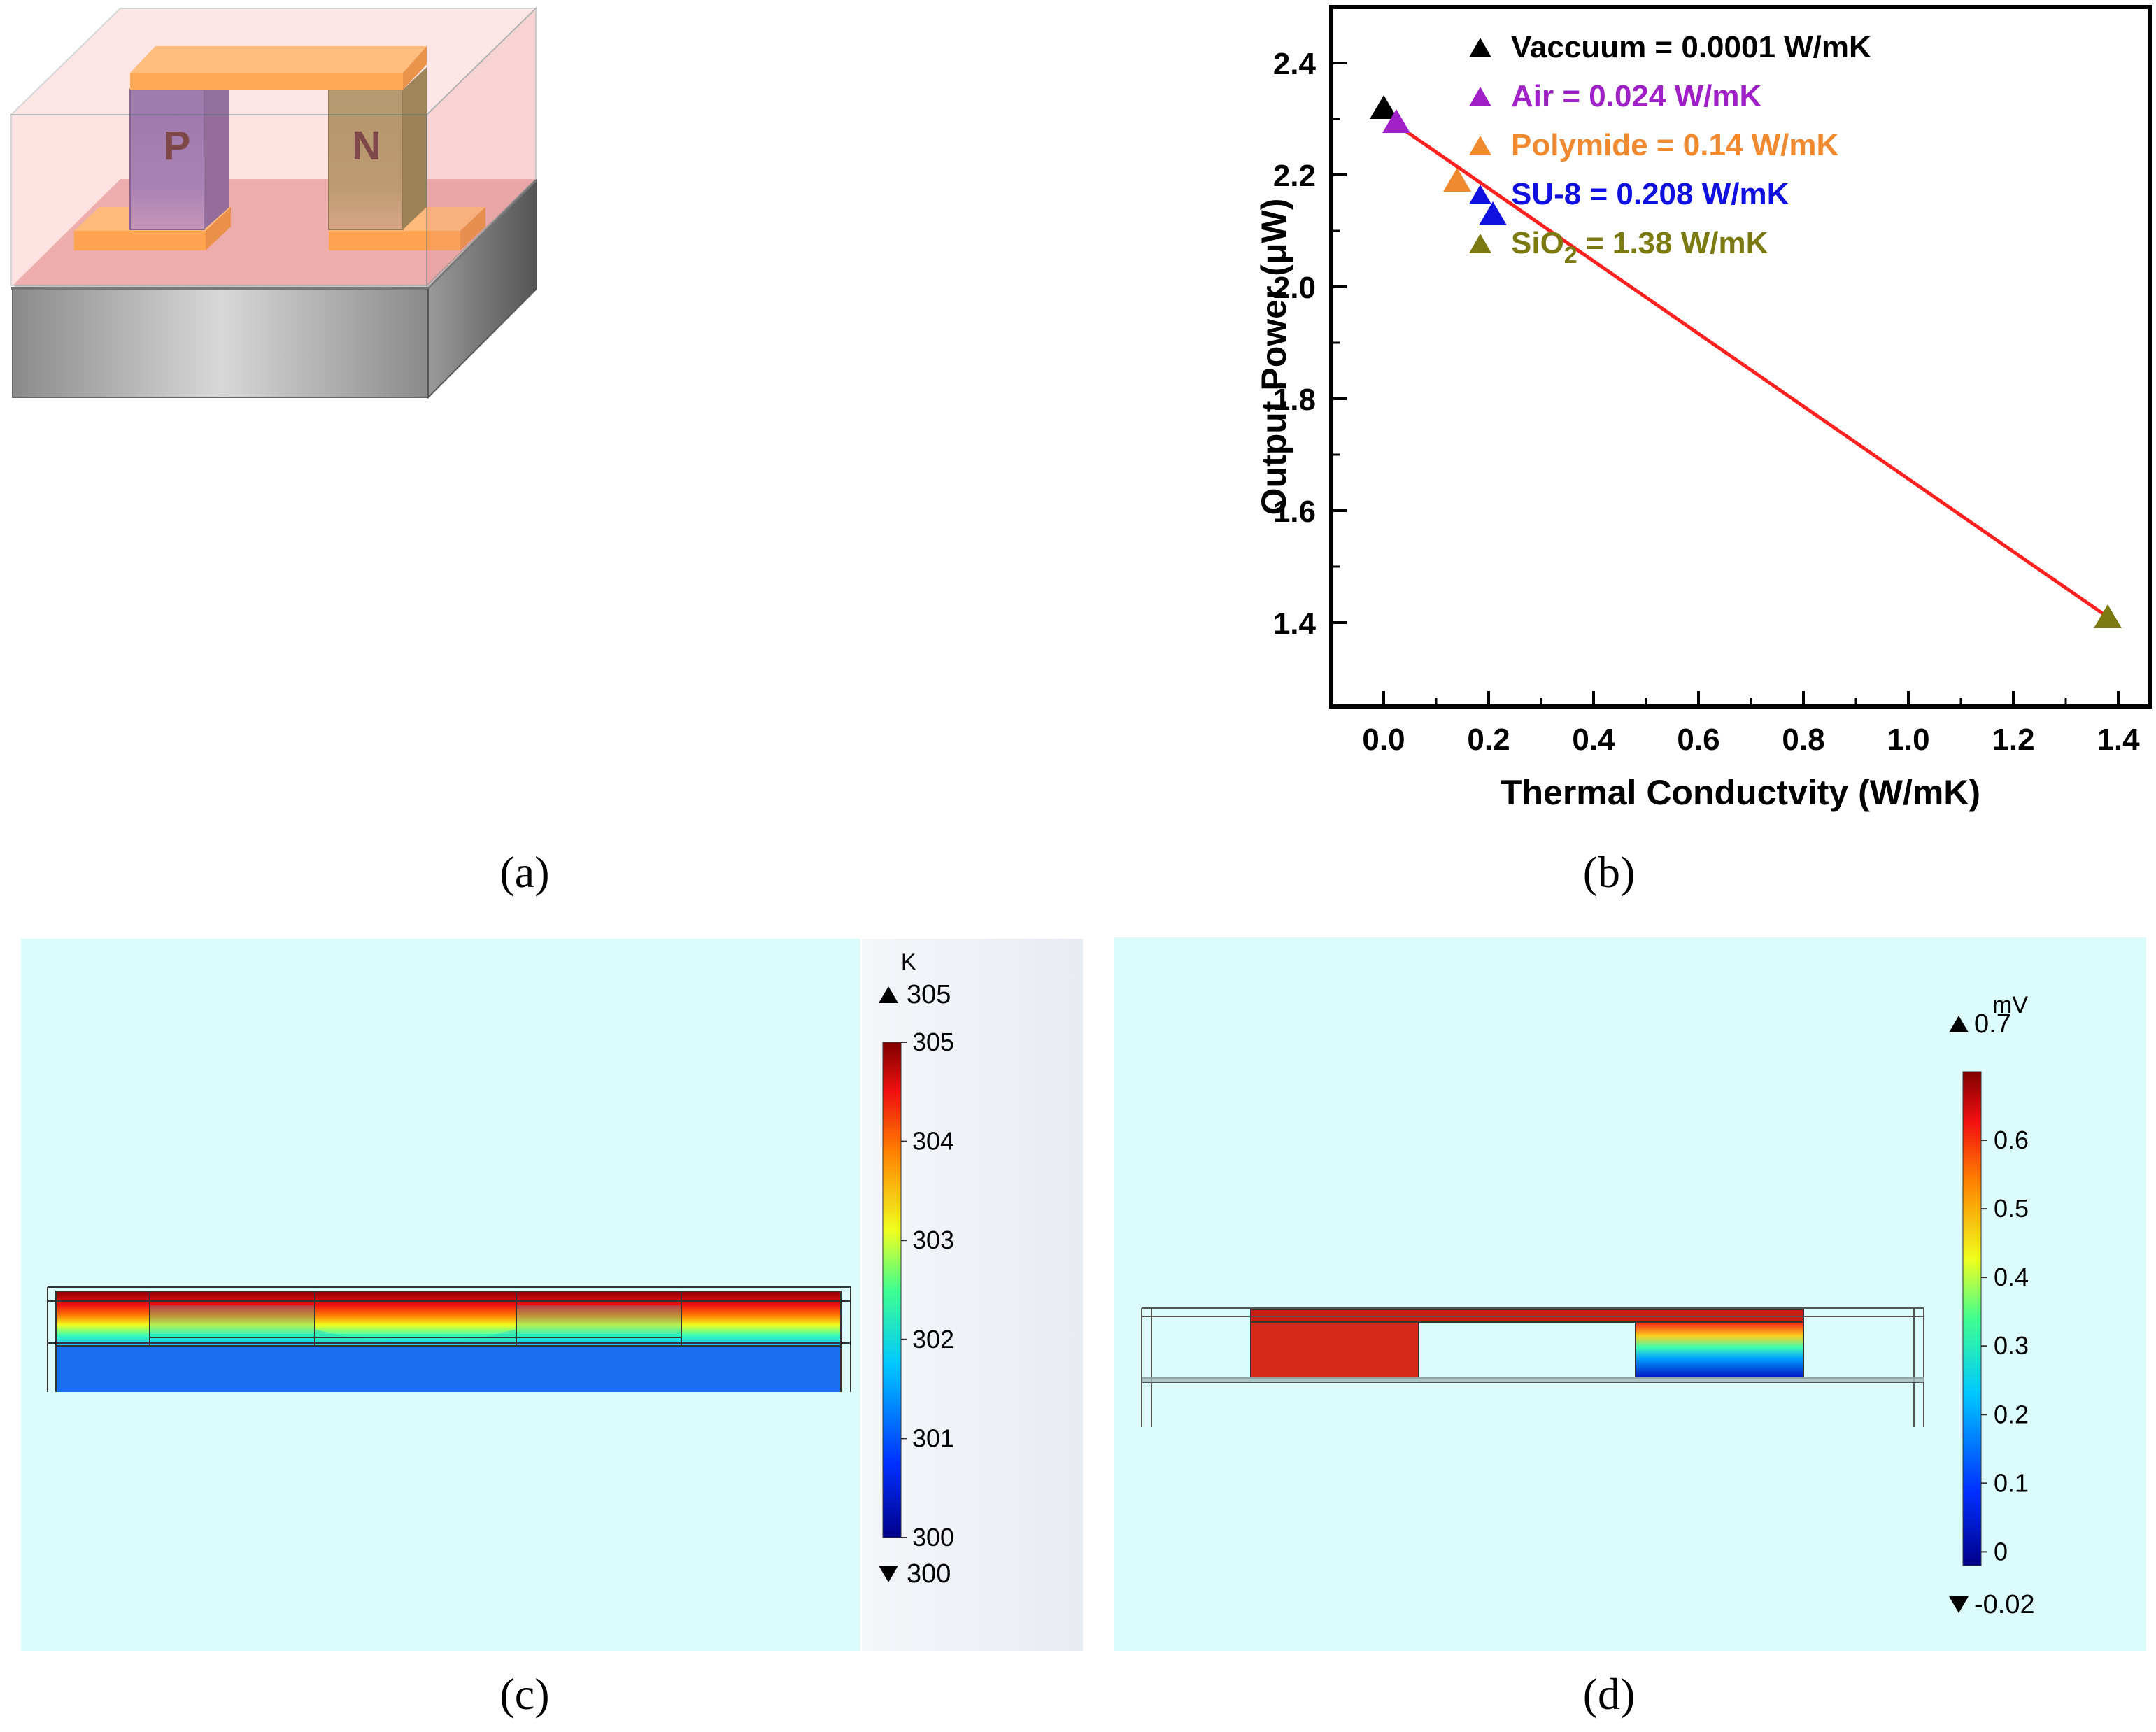  What do you see at coordinates (218, 228) in the screenshot?
I see `bottom-electrode-left-side` at bounding box center [218, 228].